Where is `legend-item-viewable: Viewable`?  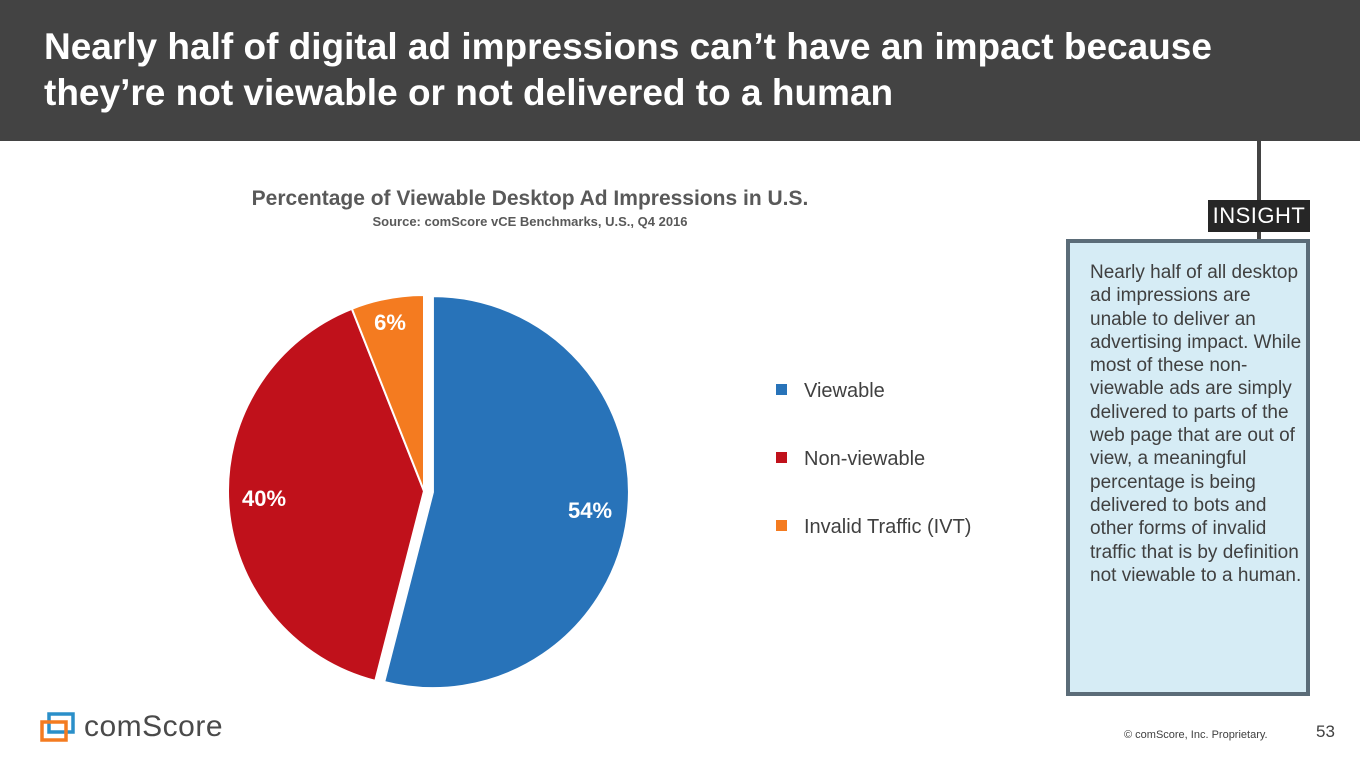
legend-item-viewable: Viewable is located at coordinates (830, 391).